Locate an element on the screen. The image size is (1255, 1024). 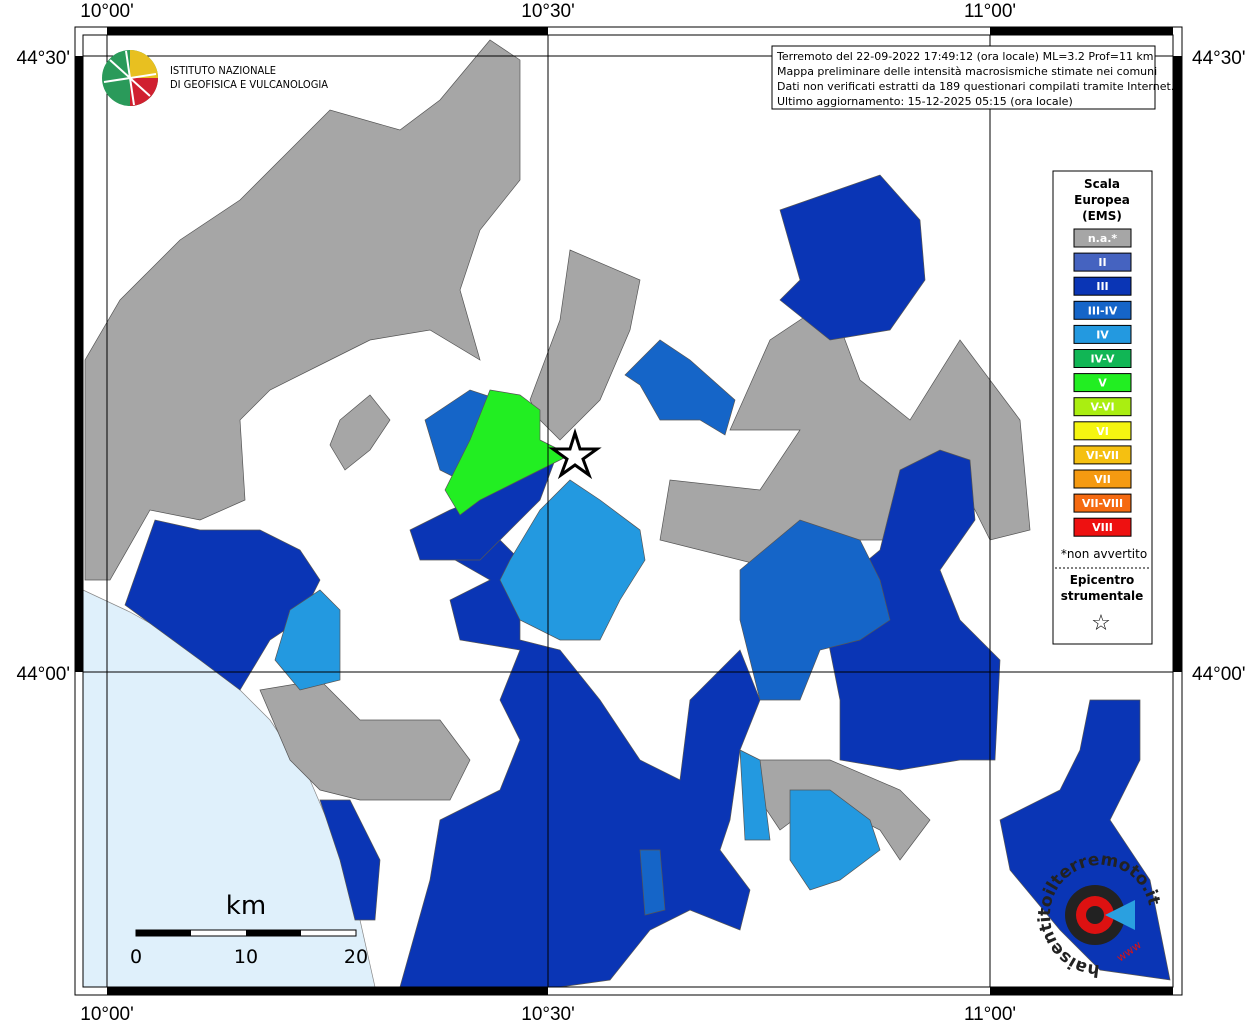
logo-lines is located at coordinates (130, 78).